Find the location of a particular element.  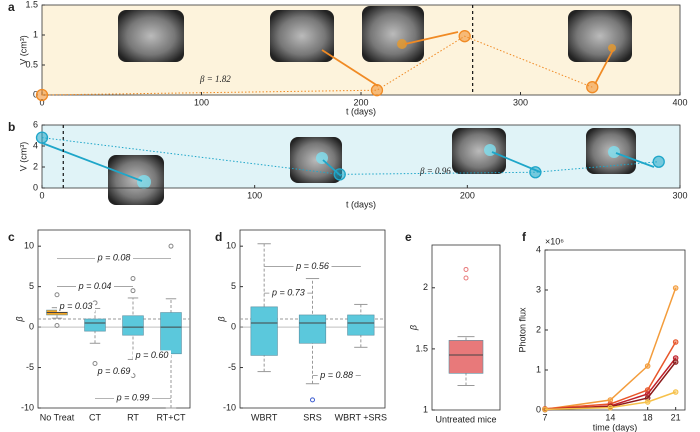

y-tick-label: -5 is located at coordinates (232, 367).